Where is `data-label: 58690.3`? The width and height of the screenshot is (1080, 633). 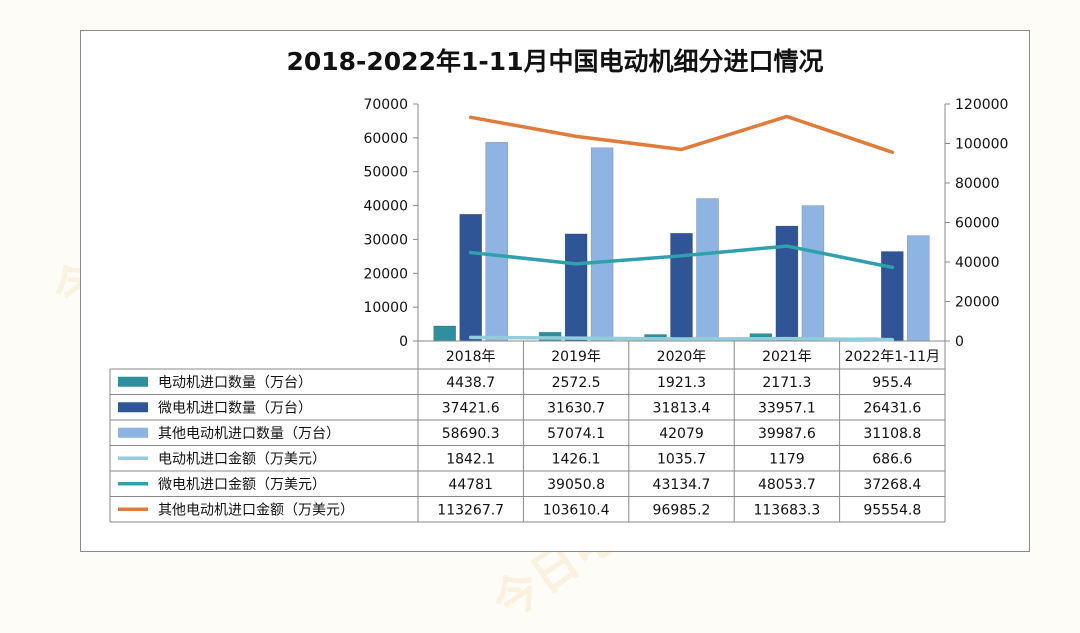
data-label: 58690.3 is located at coordinates (471, 434).